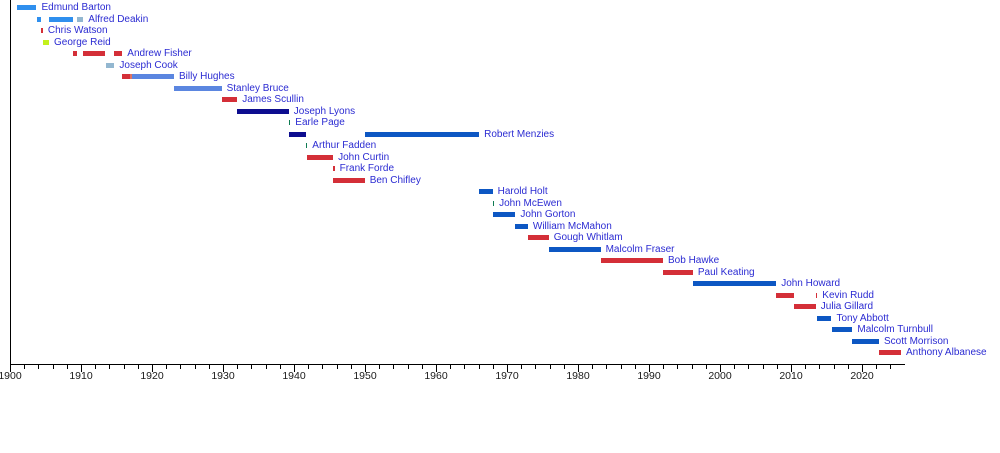 This screenshot has width=1000, height=453. What do you see at coordinates (273, 99) in the screenshot?
I see `pm-label: James Scullin` at bounding box center [273, 99].